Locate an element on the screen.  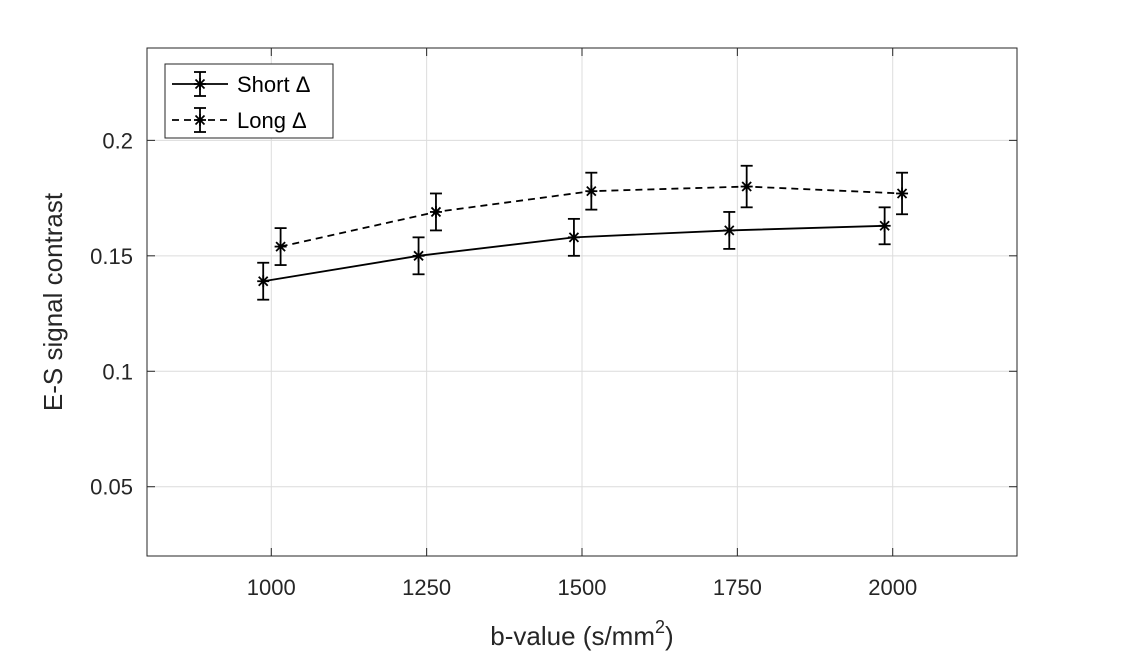
legend-entry: Long Δ is located at coordinates (239, 120).